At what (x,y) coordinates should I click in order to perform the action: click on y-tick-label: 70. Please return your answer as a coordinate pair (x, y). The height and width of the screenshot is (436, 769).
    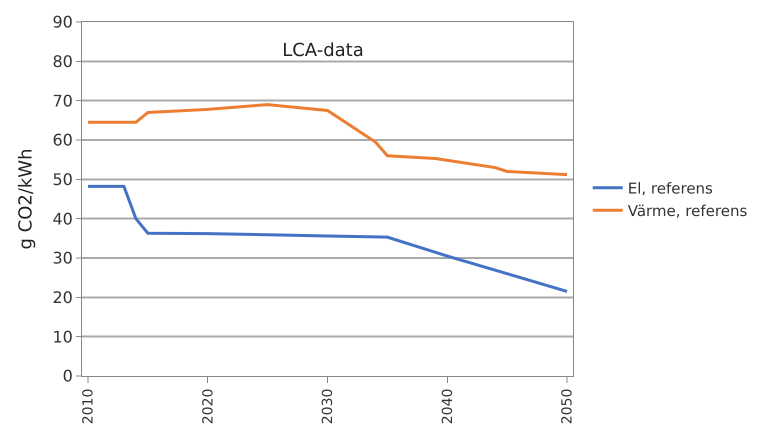
    Looking at the image, I should click on (62, 100).